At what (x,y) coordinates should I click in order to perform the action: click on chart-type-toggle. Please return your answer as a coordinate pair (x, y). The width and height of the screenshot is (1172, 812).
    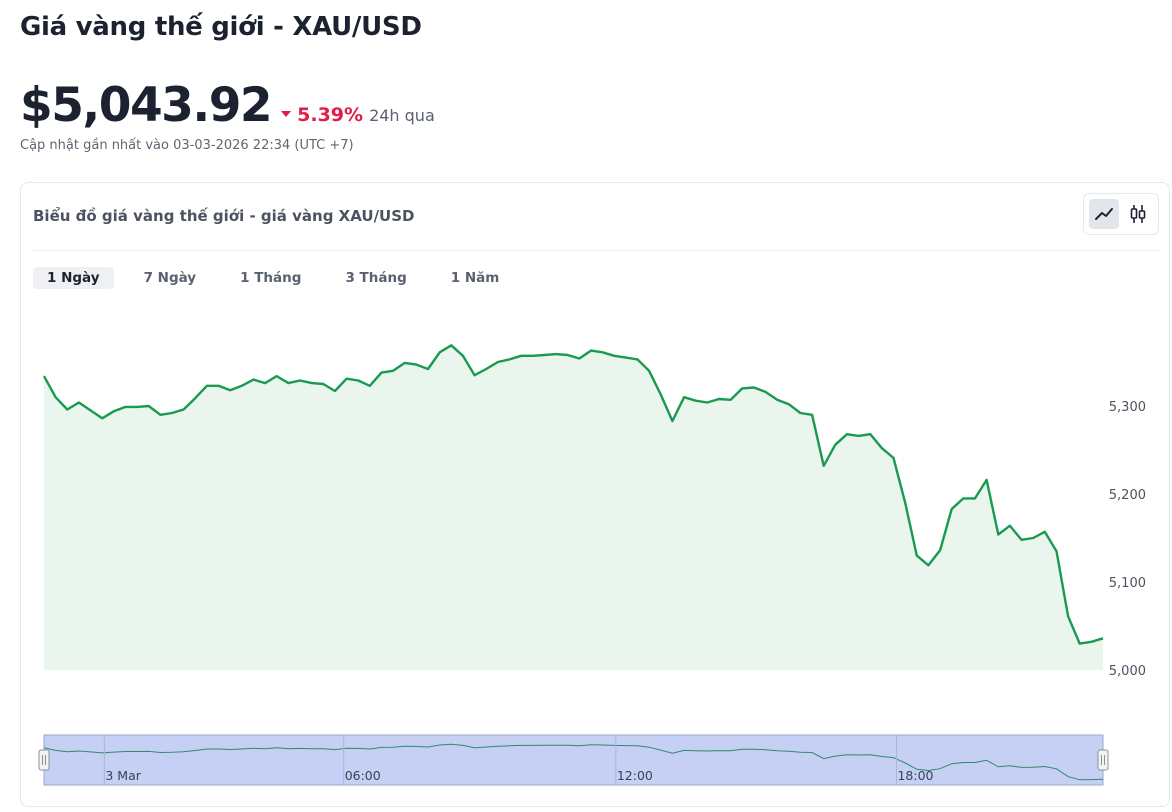
    Looking at the image, I should click on (1121, 214).